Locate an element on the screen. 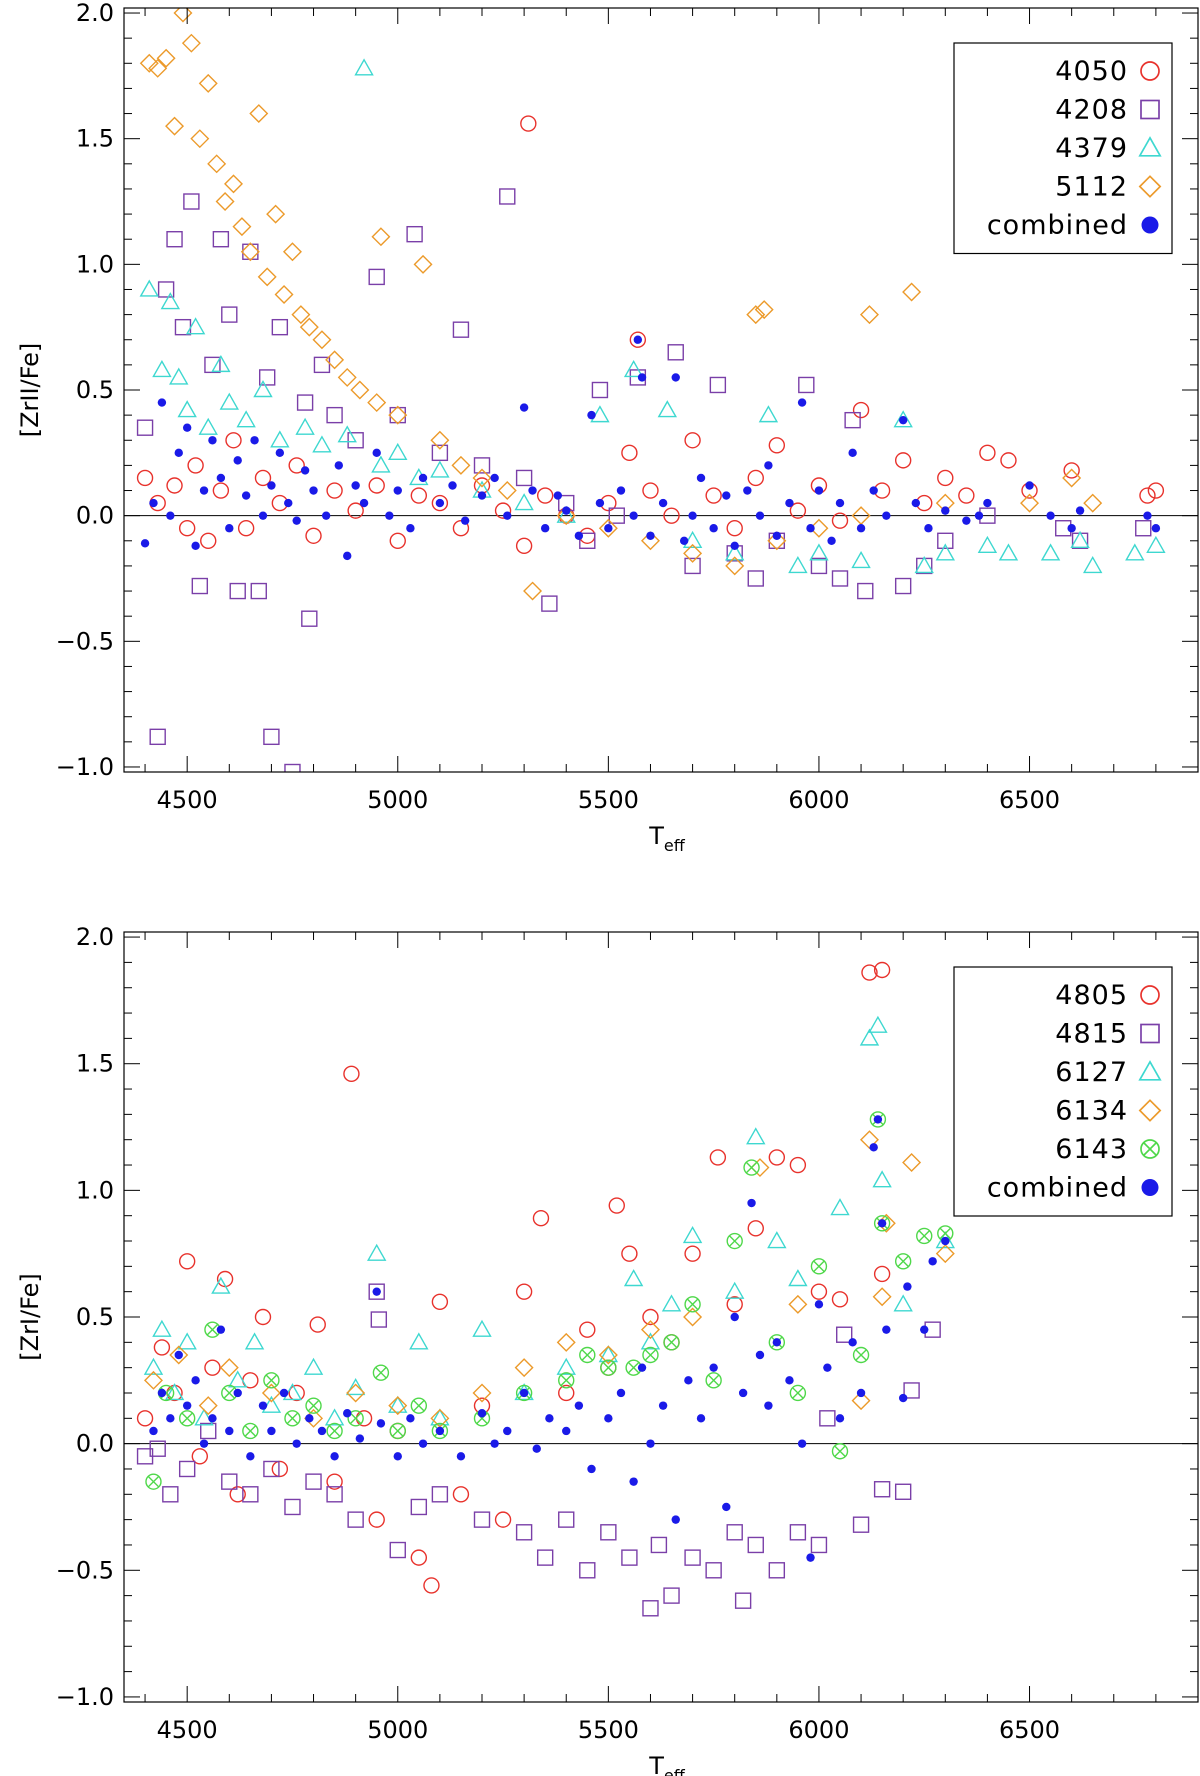 This screenshot has width=1200, height=1776. x-tick-label: 6000 is located at coordinates (818, 1730).